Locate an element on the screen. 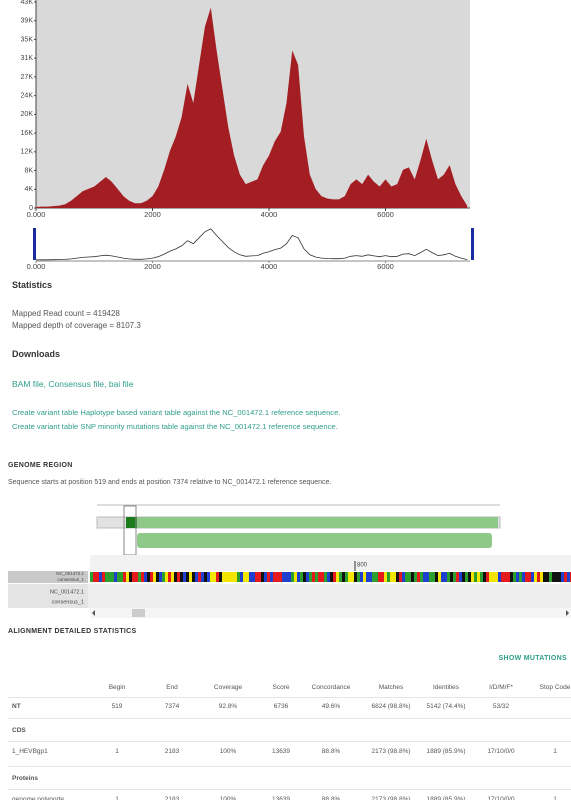  viewport-box is located at coordinates (130, 530).